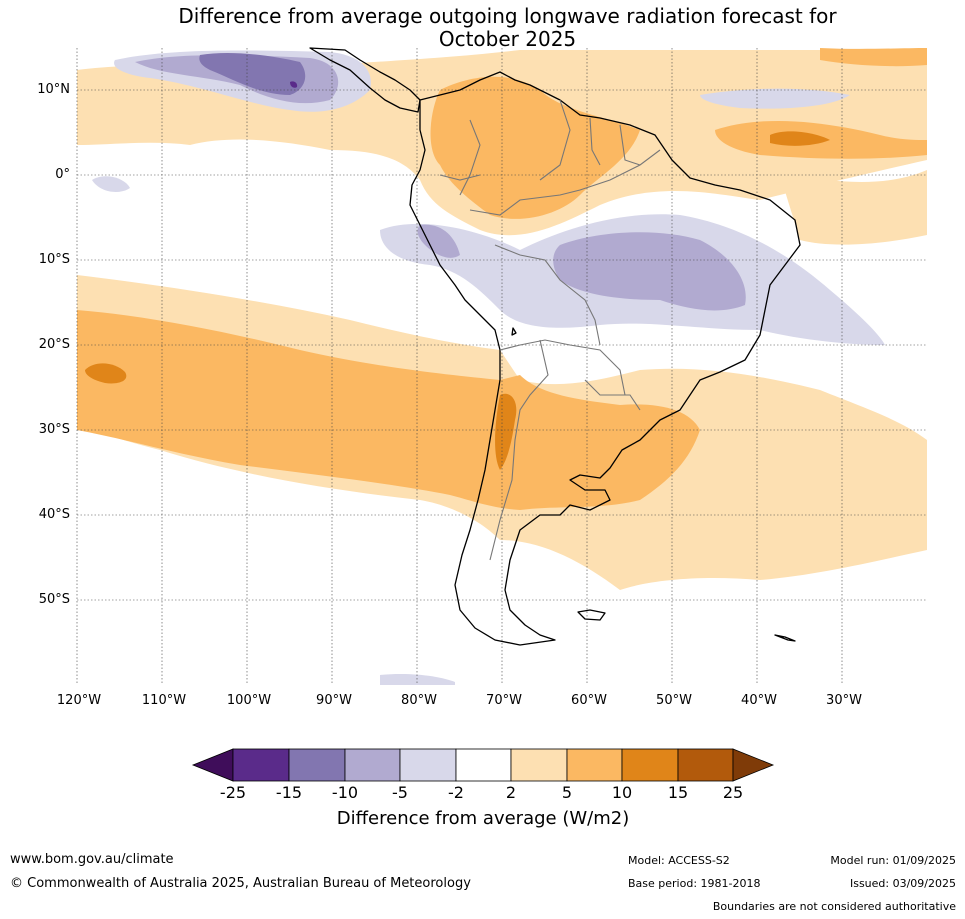 Image resolution: width=965 pixels, height=919 pixels. What do you see at coordinates (753, 765) in the screenshot?
I see `colorbar-high-extension` at bounding box center [753, 765].